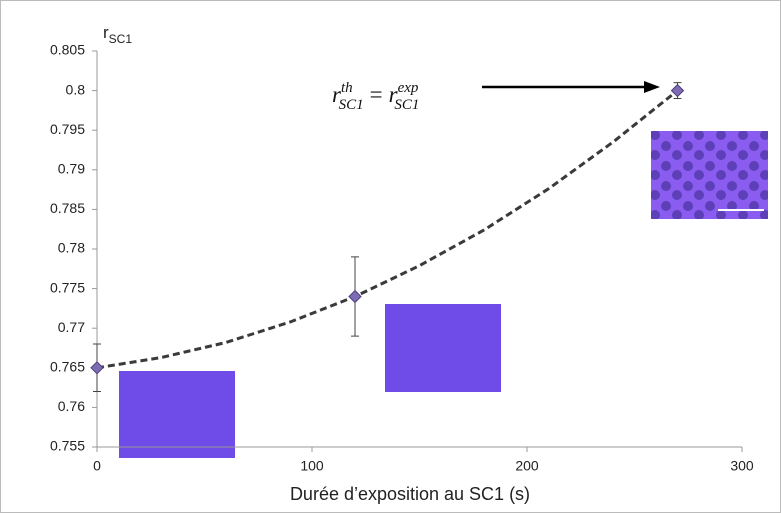  I want to click on ann-eq: =, so click(376, 94).